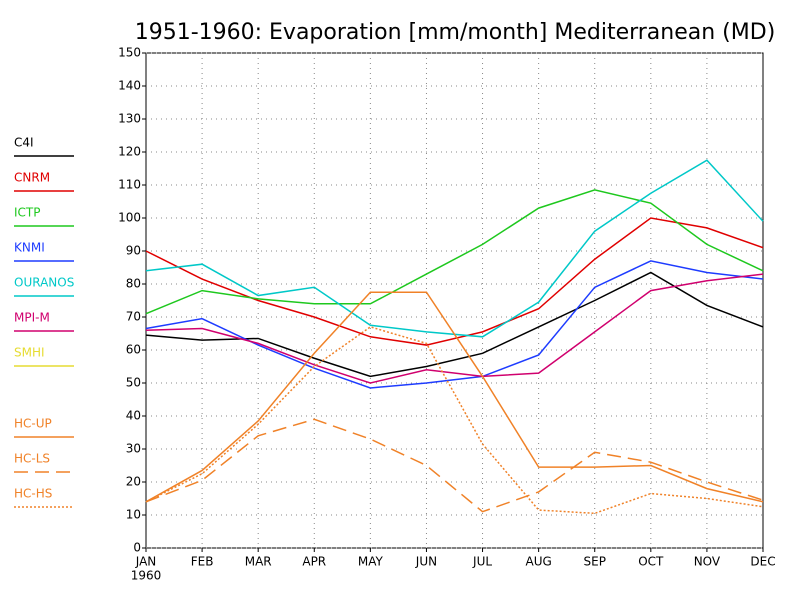 The height and width of the screenshot is (600, 800). Describe the element at coordinates (258, 562) in the screenshot. I see `x-tick-label: MAR` at that location.